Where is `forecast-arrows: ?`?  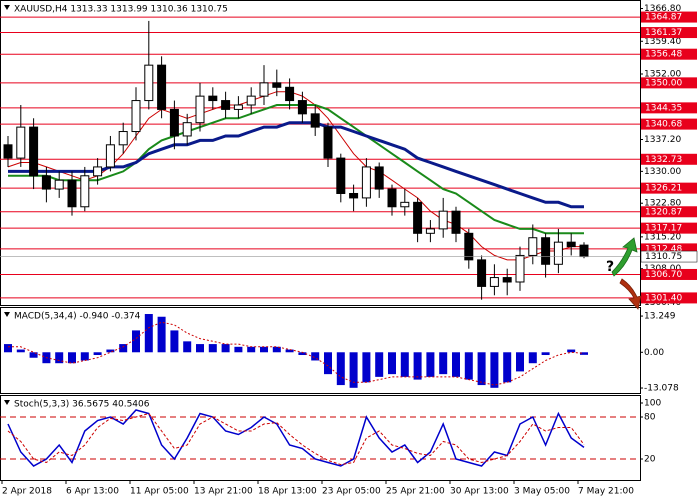
forecast-arrows: ? is located at coordinates (624, 273).